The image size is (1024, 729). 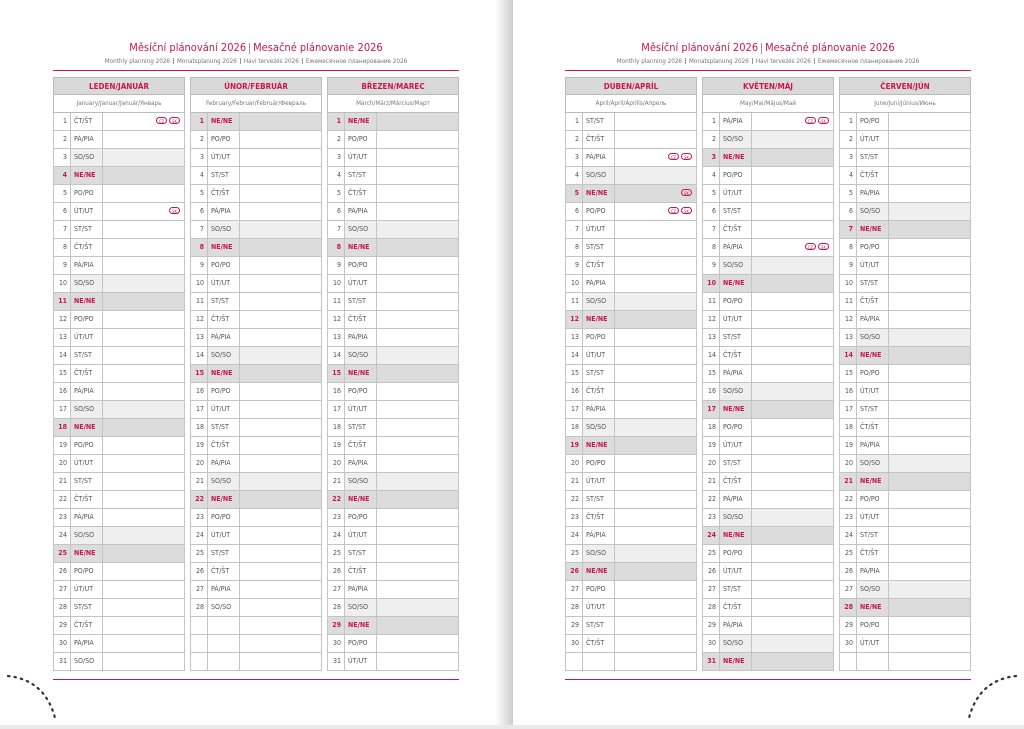 What do you see at coordinates (119, 158) in the screenshot?
I see `day-row: 3 SO/SO` at bounding box center [119, 158].